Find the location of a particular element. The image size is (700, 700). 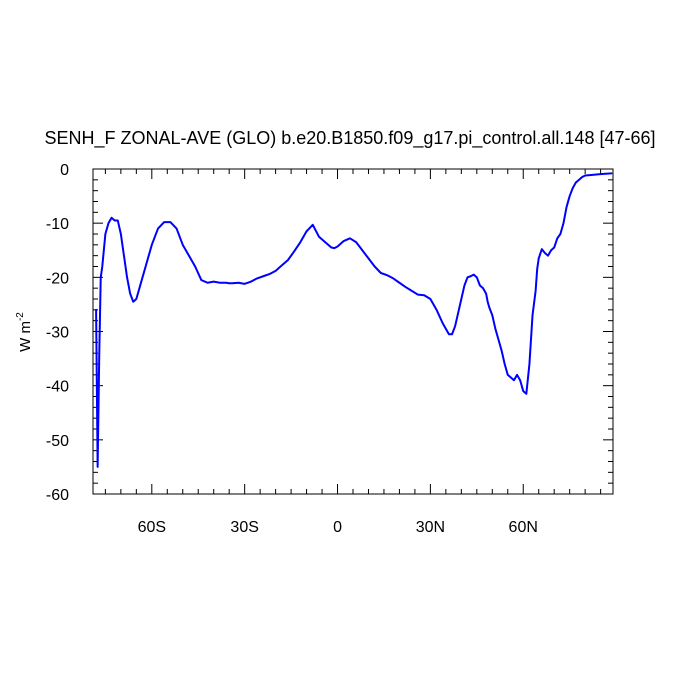

x-tick-label: 60S is located at coordinates (152, 527).